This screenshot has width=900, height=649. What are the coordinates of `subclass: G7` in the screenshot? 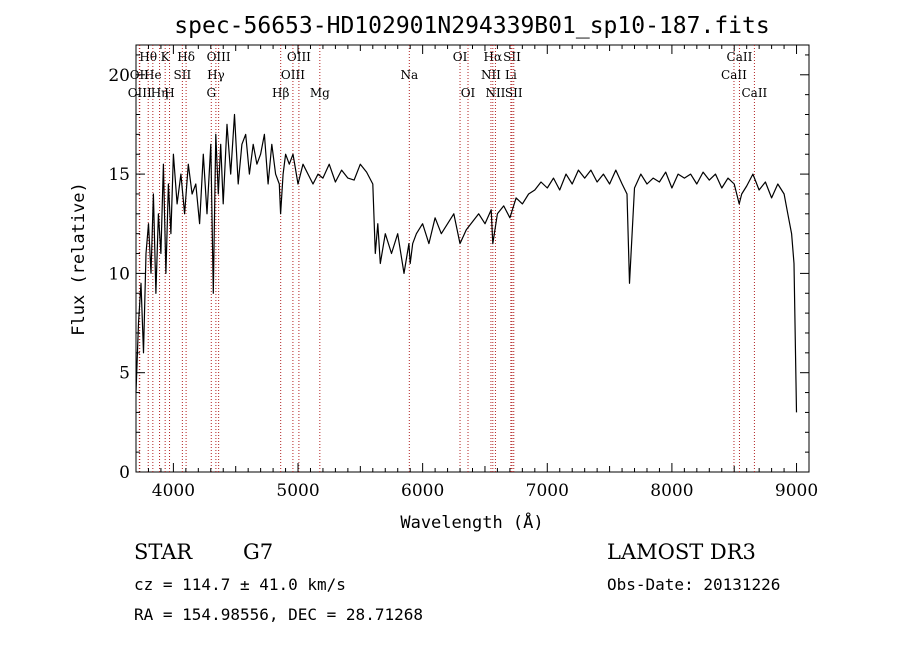 It's located at (258, 552).